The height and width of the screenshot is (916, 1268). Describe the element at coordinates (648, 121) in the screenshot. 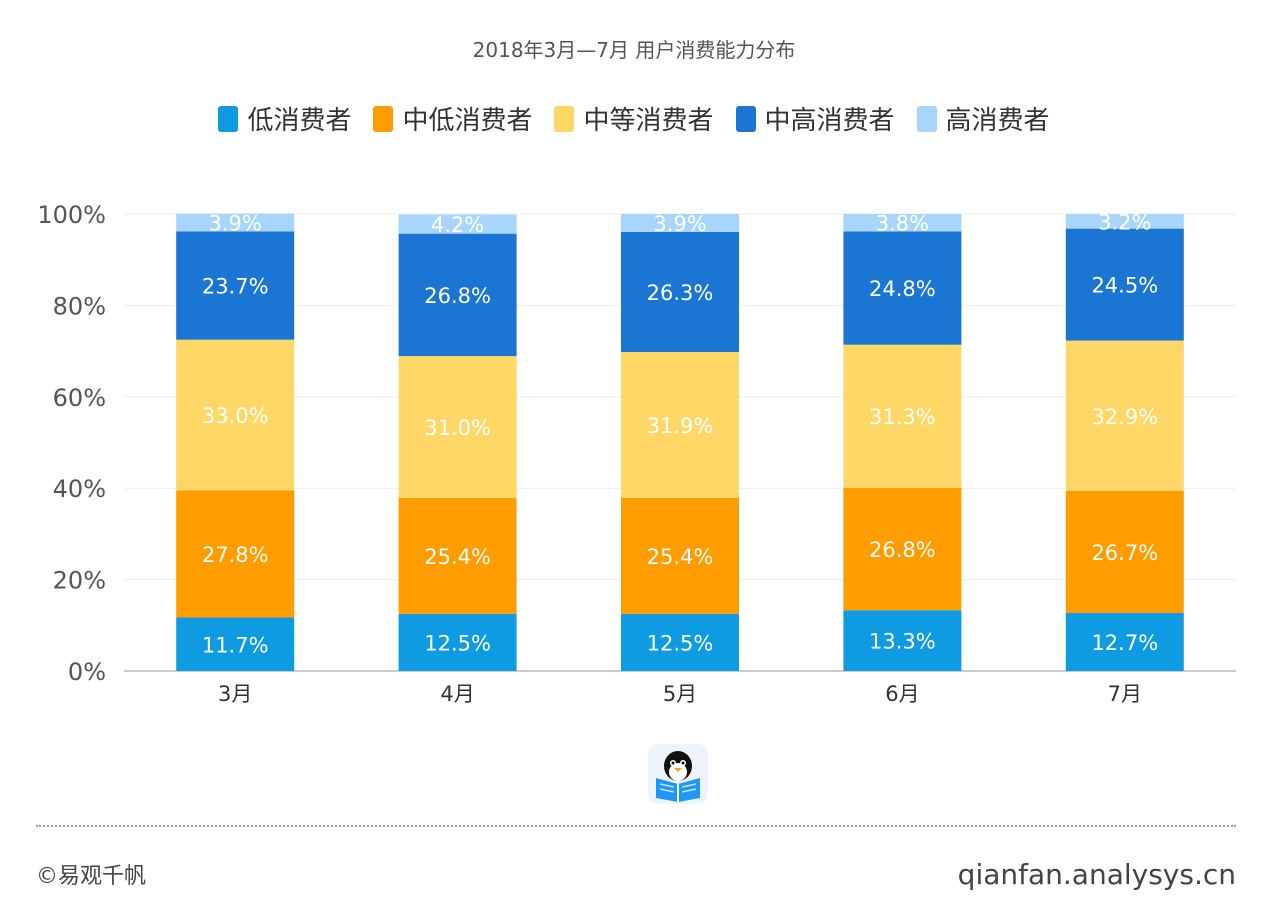

I see `legend-label: 中等消费者` at that location.